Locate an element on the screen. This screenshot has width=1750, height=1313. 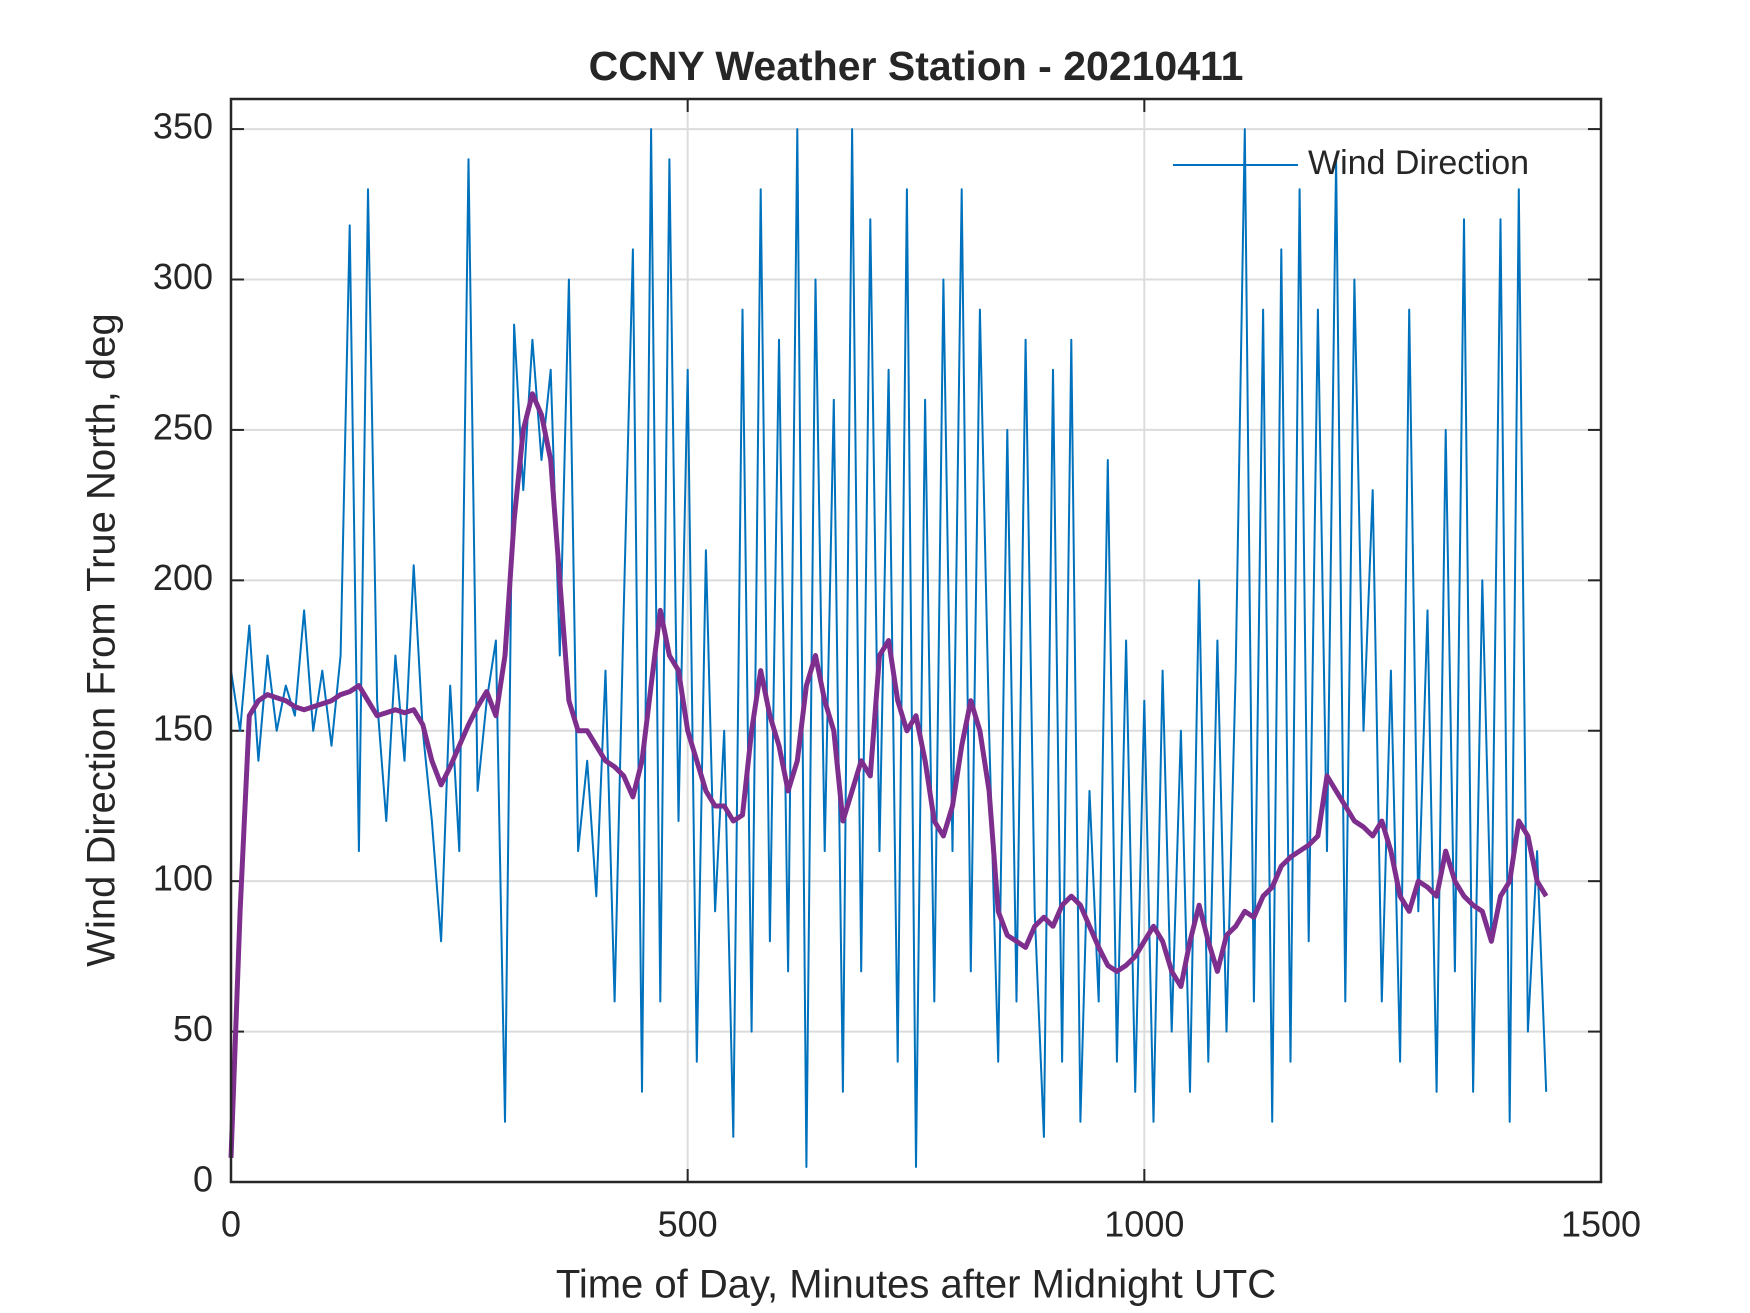
legend-label: Wind Direction is located at coordinates (1418, 163).